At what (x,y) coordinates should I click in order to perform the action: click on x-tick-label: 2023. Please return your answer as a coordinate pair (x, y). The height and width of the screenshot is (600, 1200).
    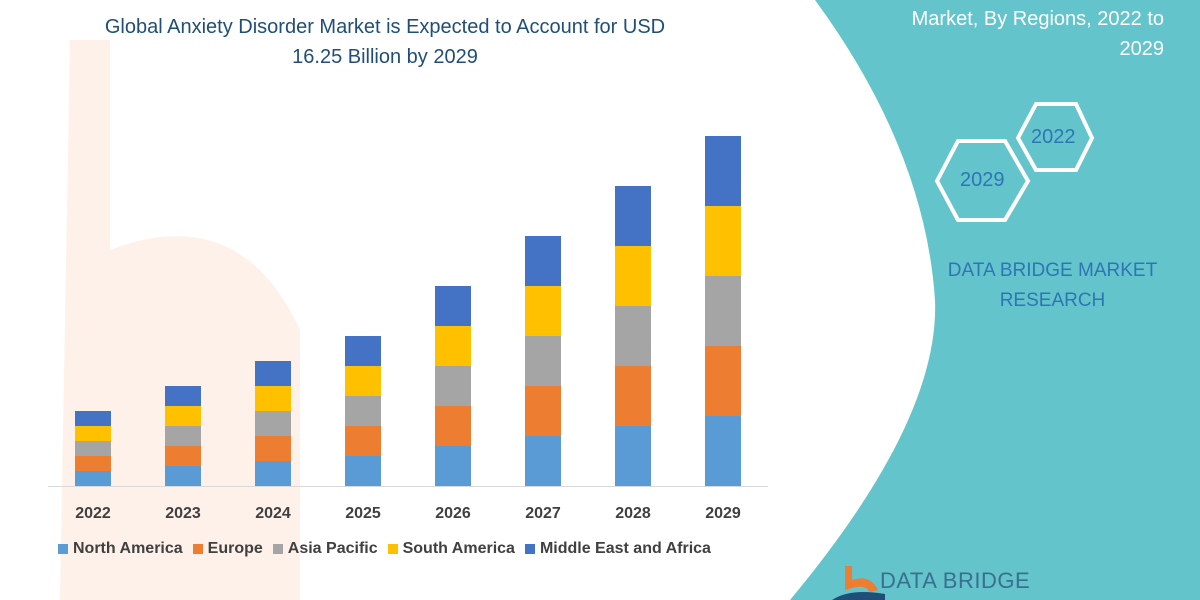
    Looking at the image, I should click on (183, 513).